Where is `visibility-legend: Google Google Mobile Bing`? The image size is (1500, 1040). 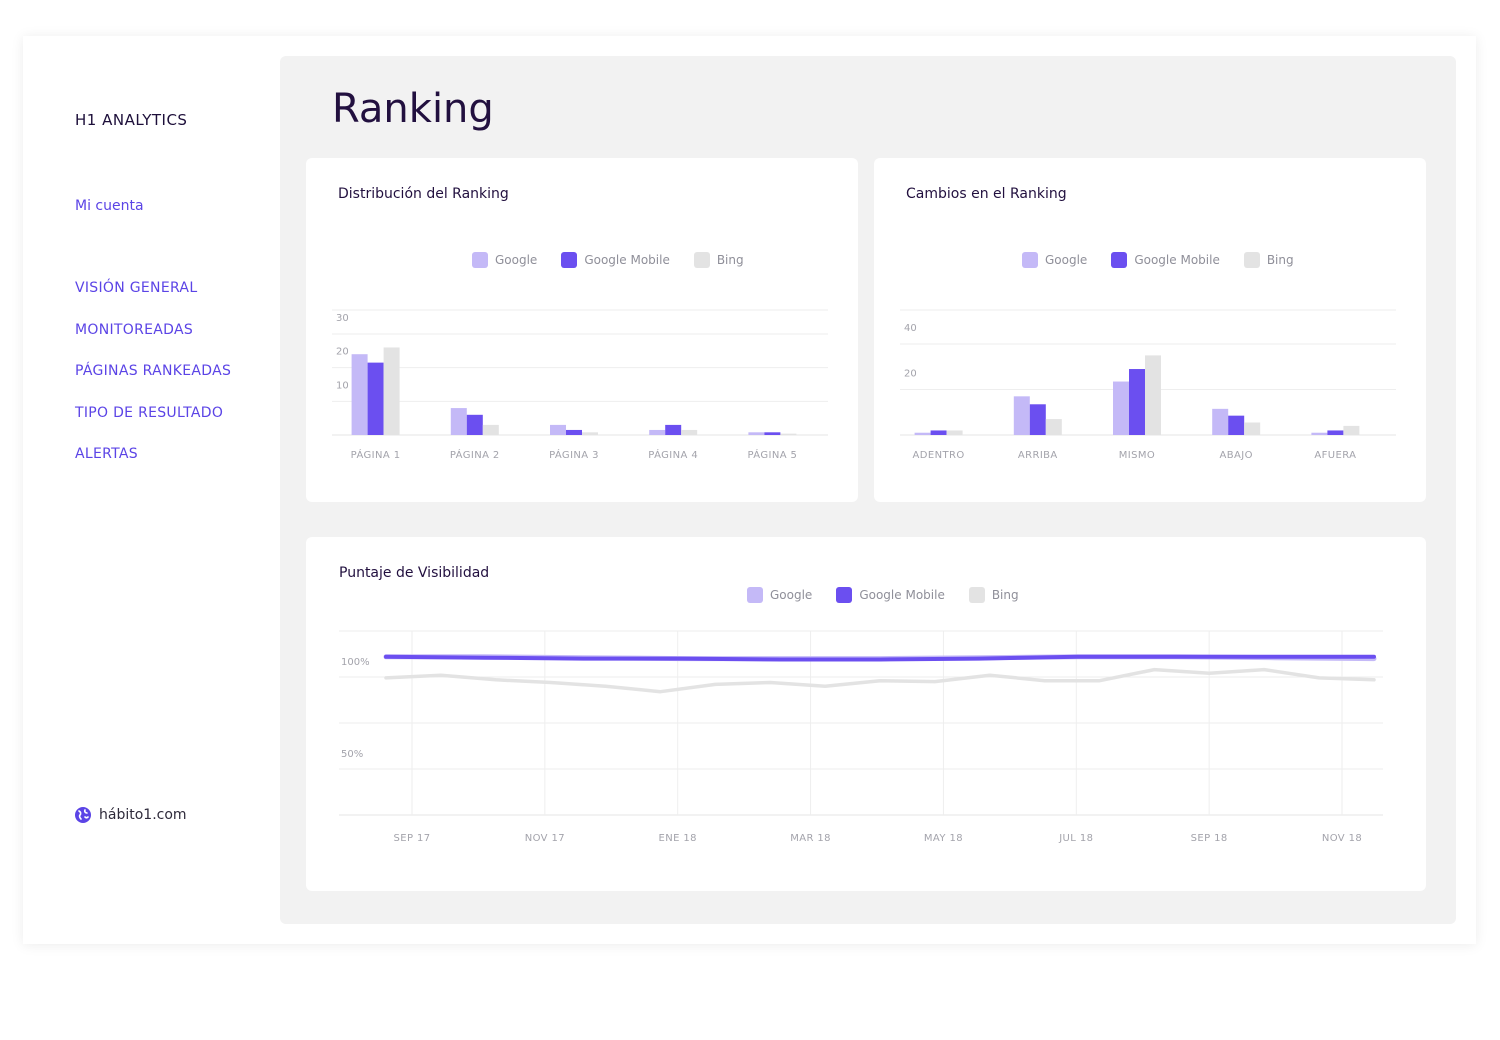
visibility-legend: Google Google Mobile Bing is located at coordinates (895, 595).